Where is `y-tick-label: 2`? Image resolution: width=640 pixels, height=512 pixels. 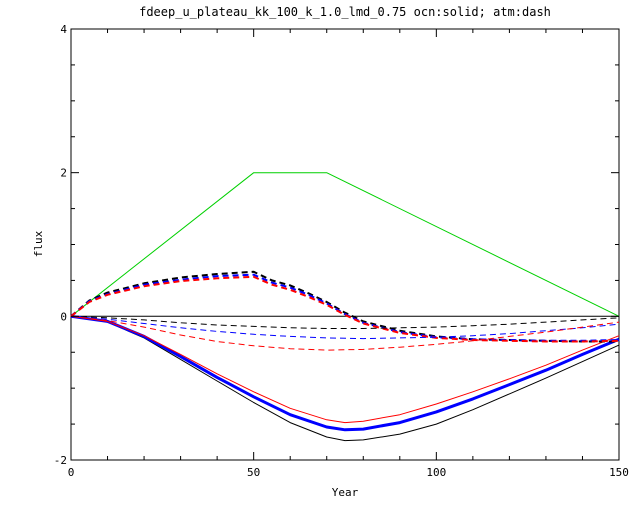
y-tick-label: 2 is located at coordinates (63, 173).